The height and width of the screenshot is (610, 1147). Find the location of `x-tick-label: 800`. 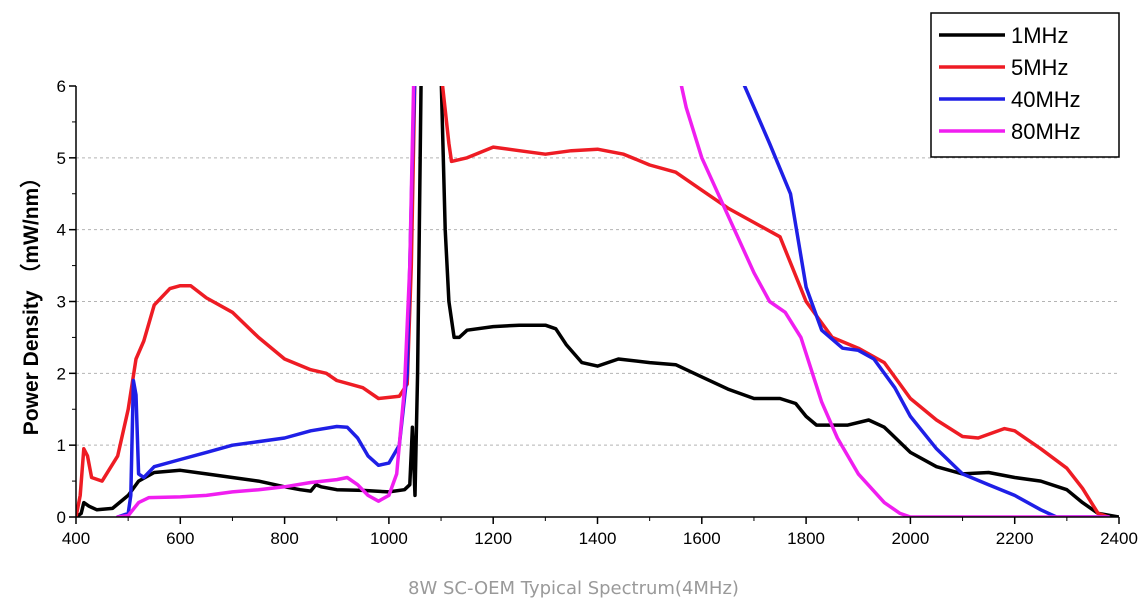

x-tick-label: 800 is located at coordinates (284, 538).